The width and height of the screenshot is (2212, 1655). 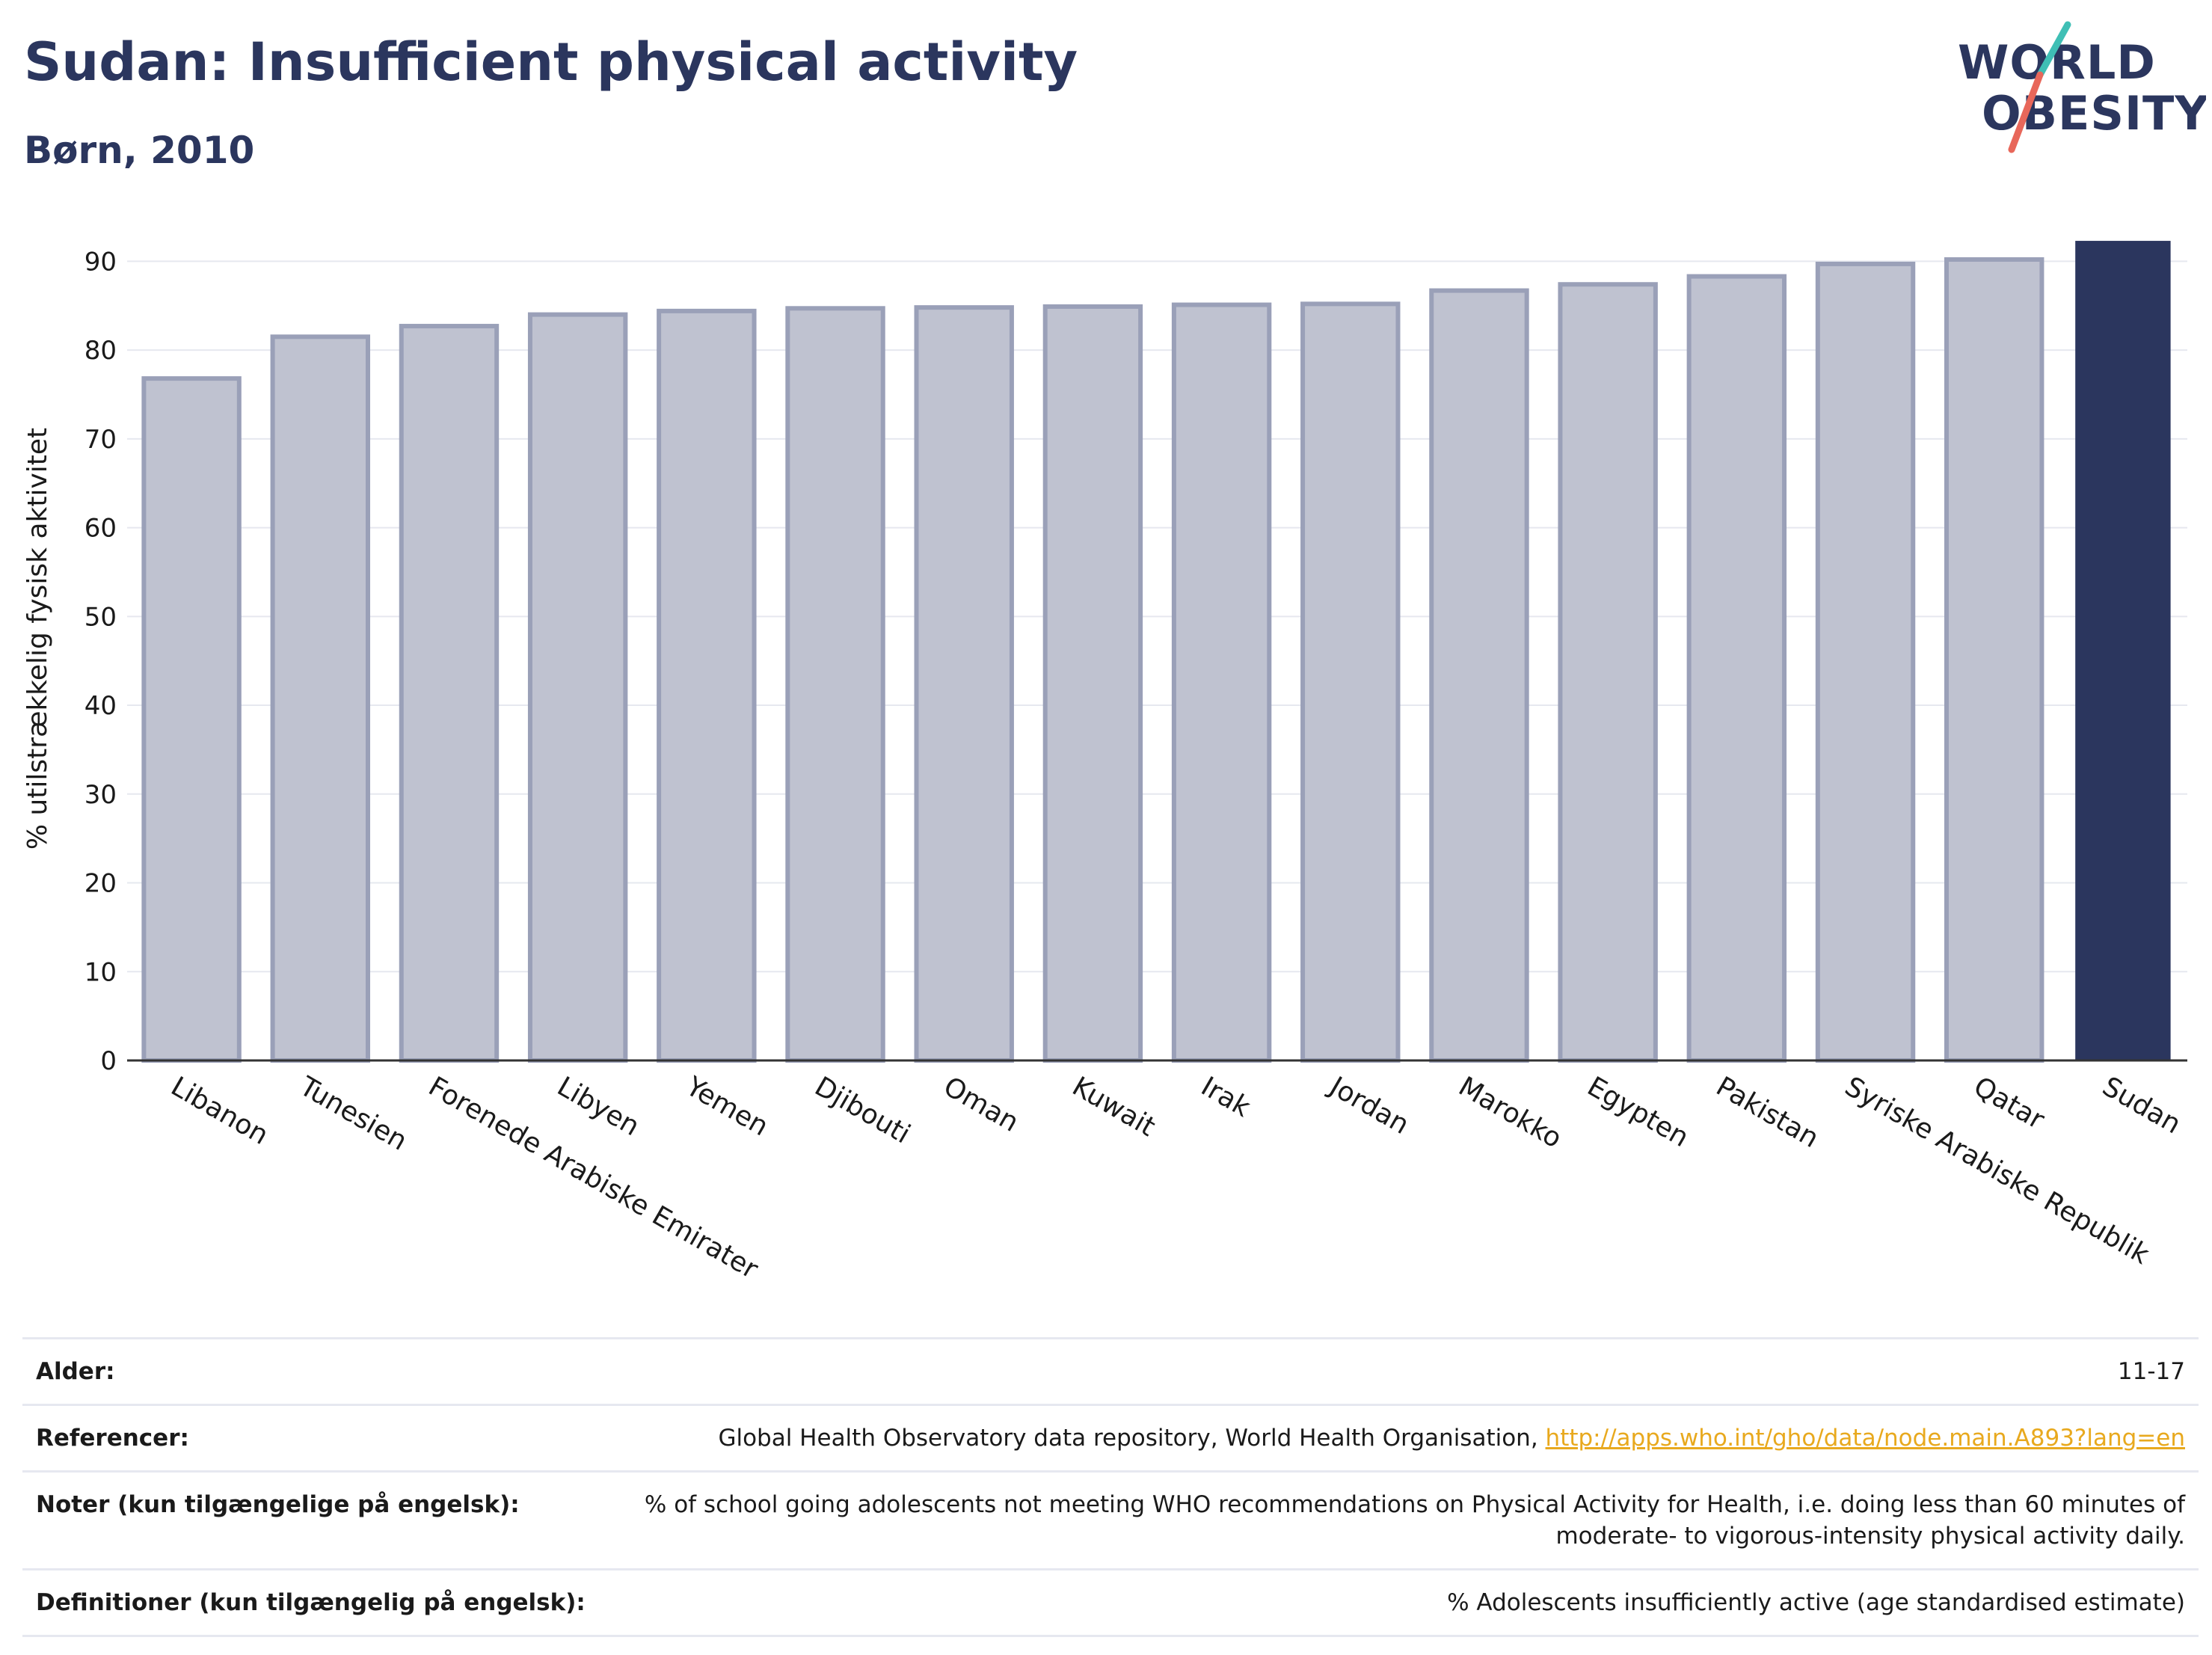 What do you see at coordinates (1865, 662) in the screenshot?
I see `bar-syriske-arabiske-republik` at bounding box center [1865, 662].